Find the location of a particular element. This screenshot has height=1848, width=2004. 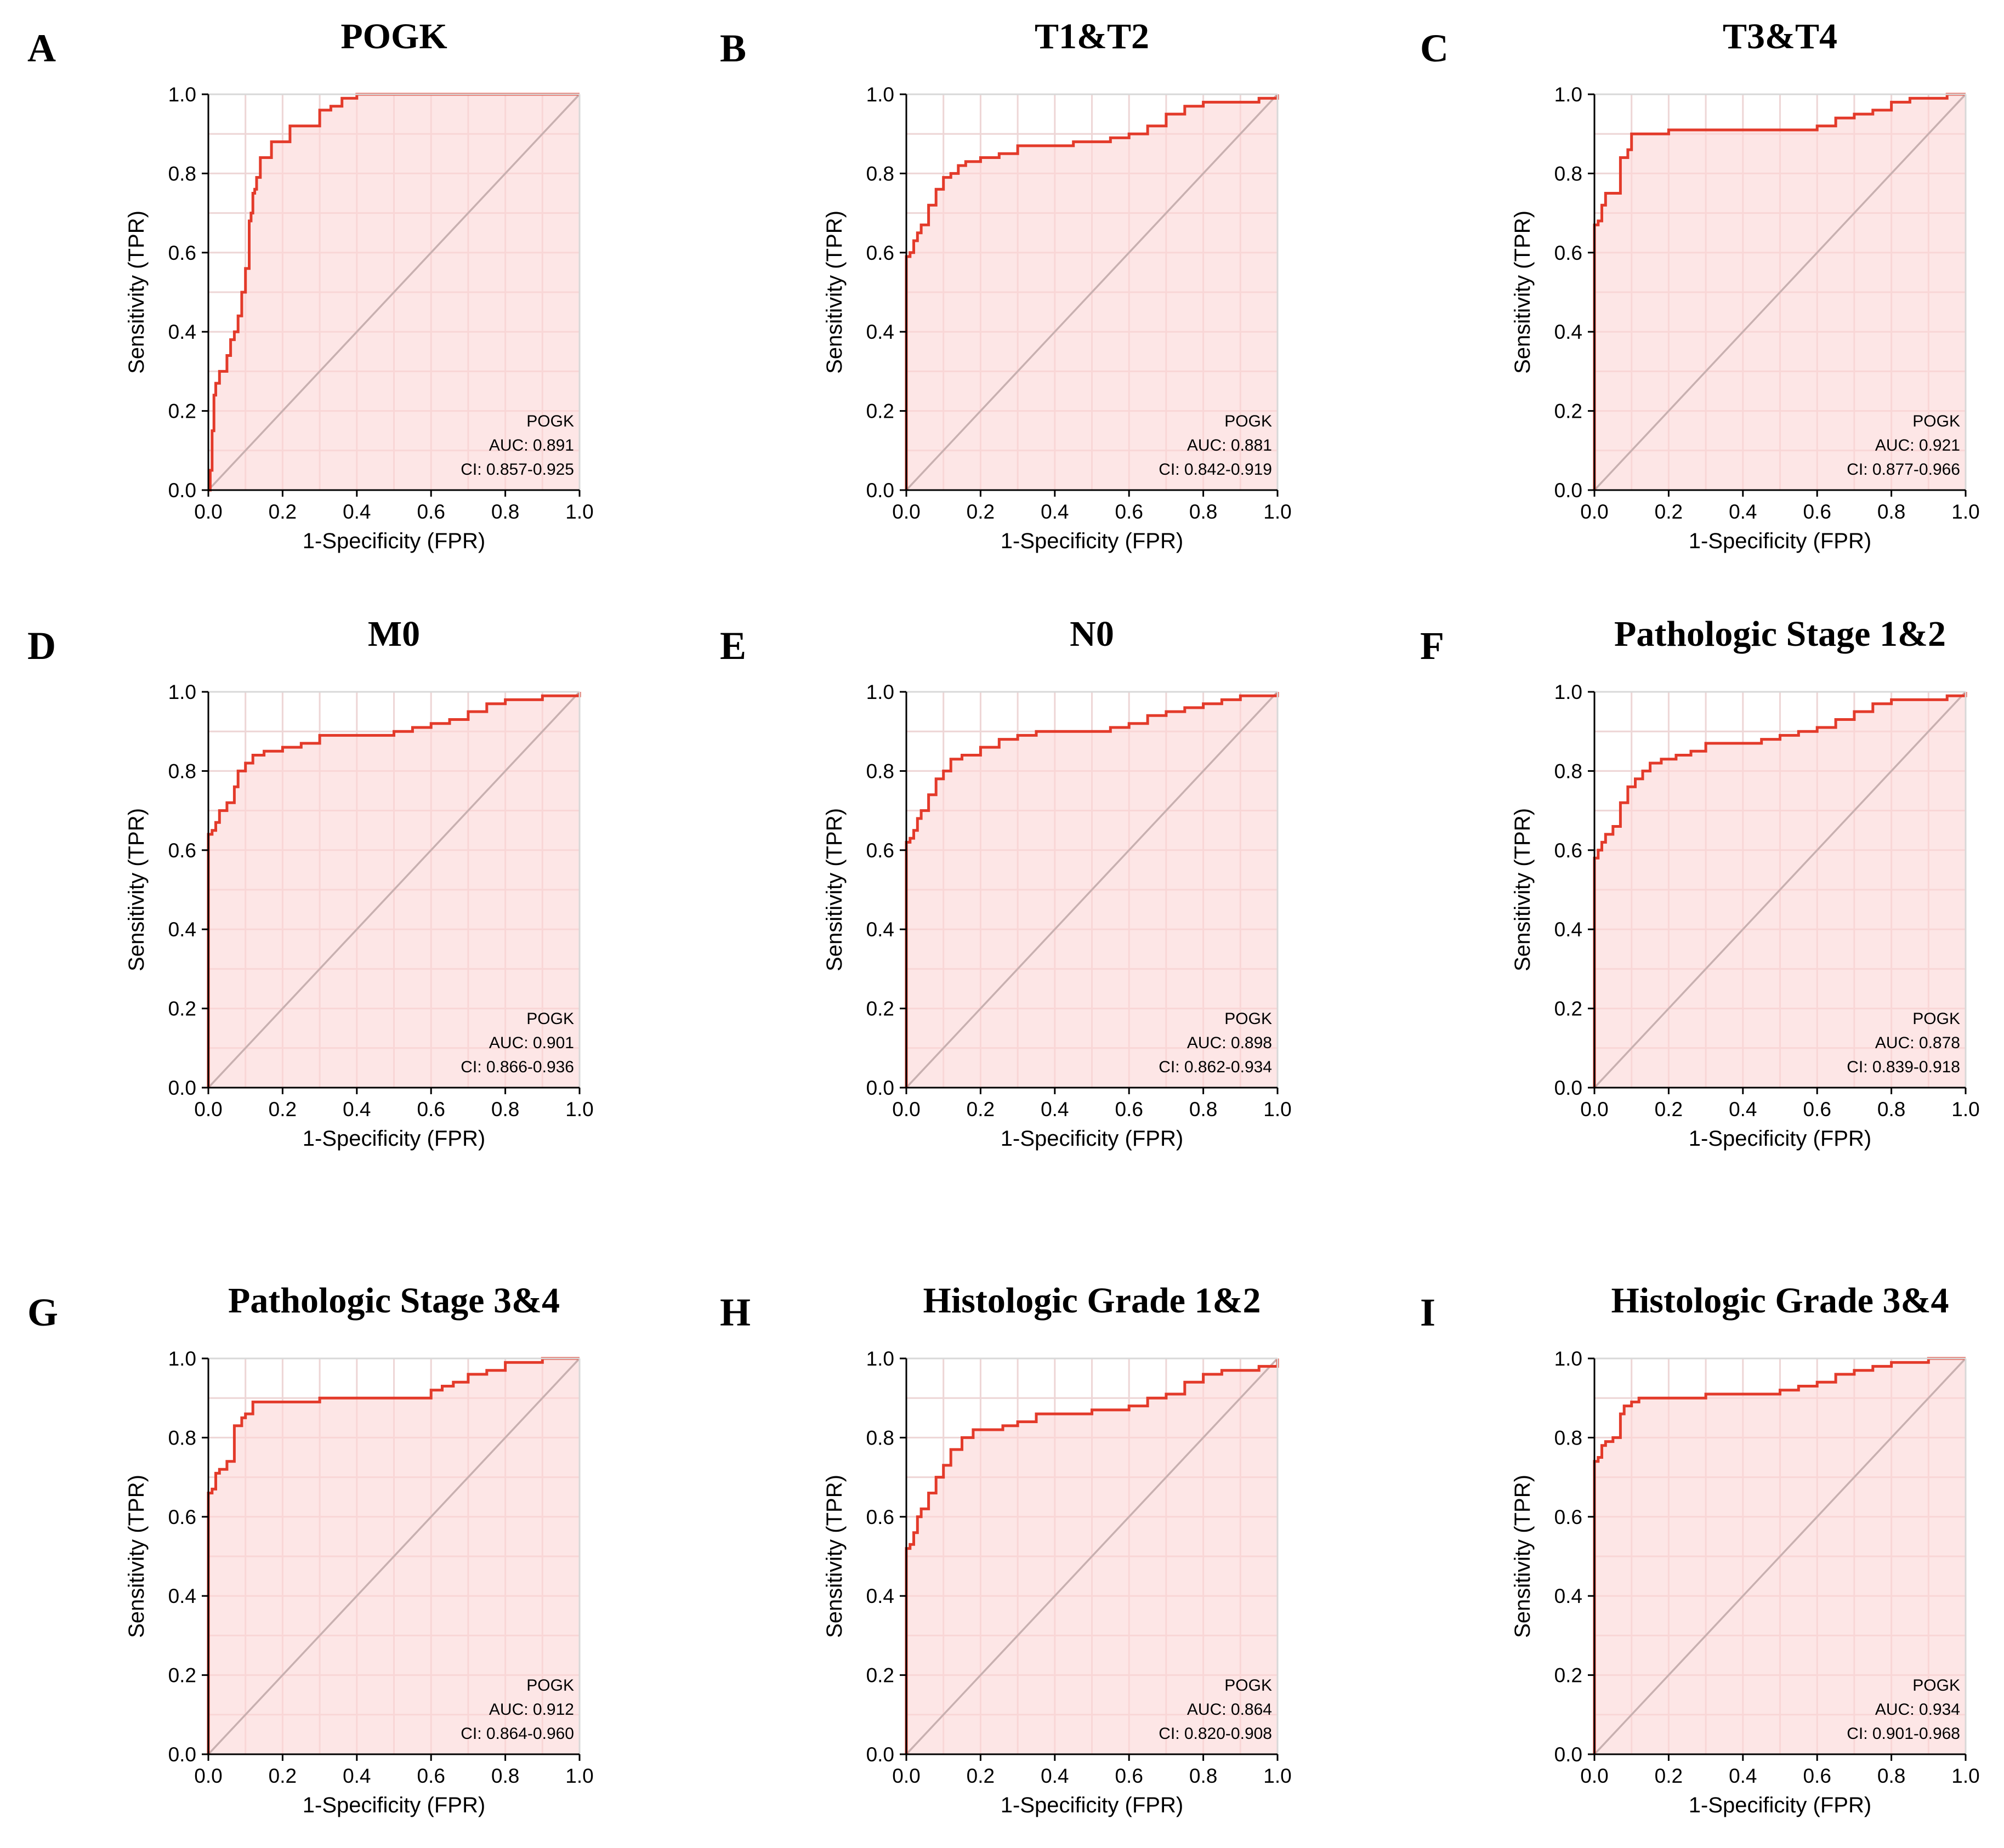

legend-ci: CI: 0.820-0.908 is located at coordinates (1215, 1734).